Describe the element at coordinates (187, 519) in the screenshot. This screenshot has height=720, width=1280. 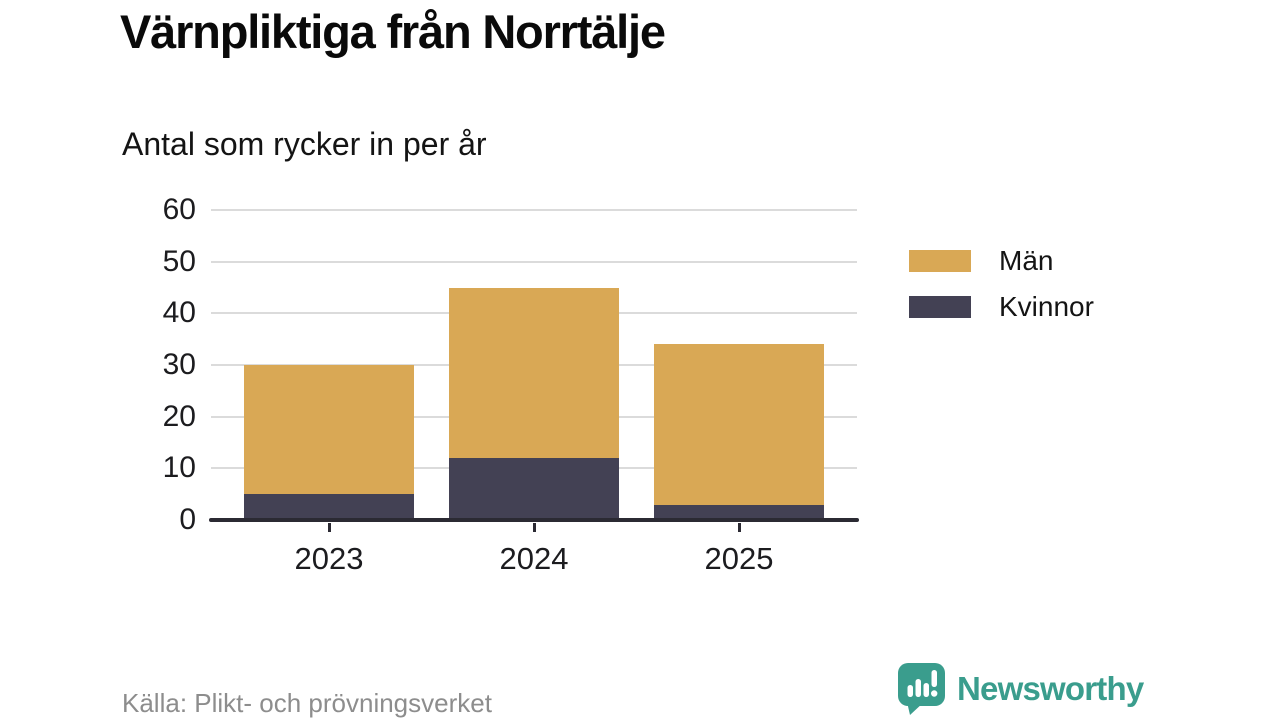
I see `y-tick-label: 0` at that location.